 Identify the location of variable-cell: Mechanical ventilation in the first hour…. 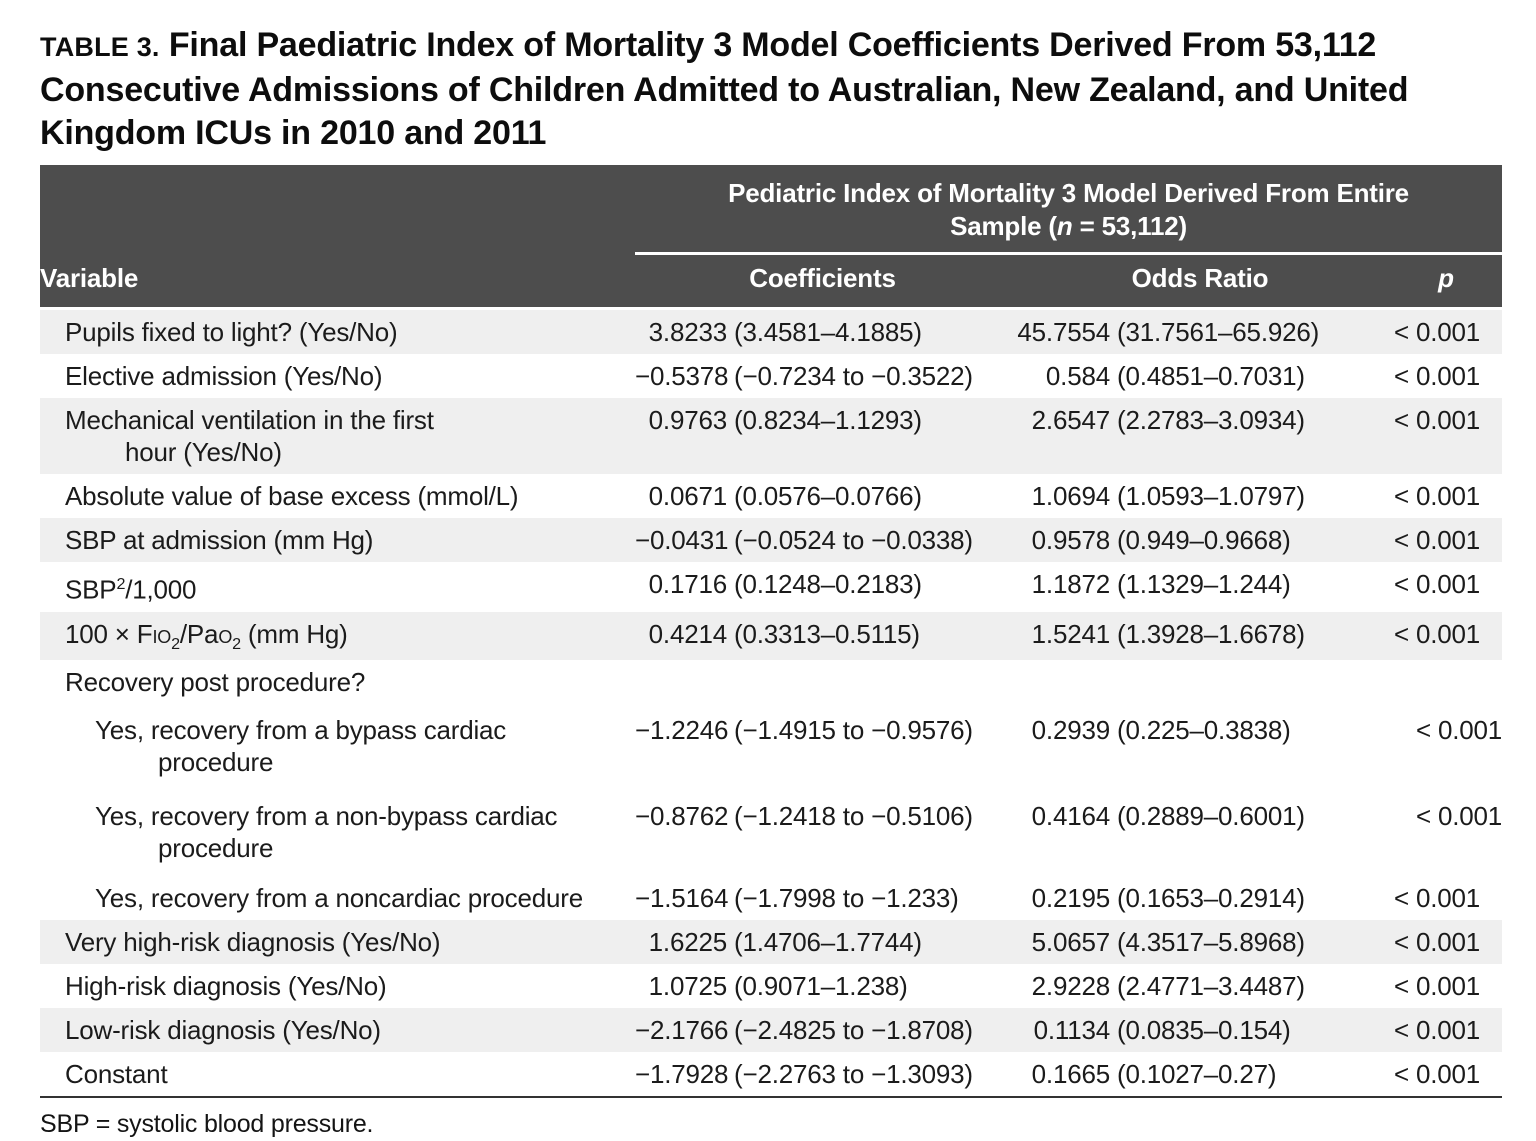
(337, 436).